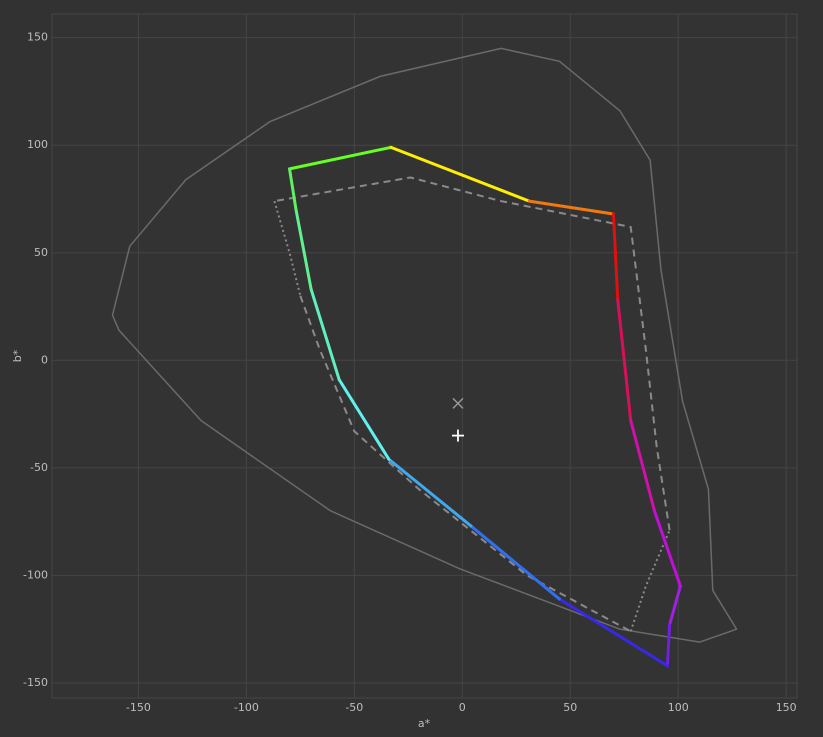 The height and width of the screenshot is (737, 823). I want to click on y-tick-label: -150, so click(35, 682).